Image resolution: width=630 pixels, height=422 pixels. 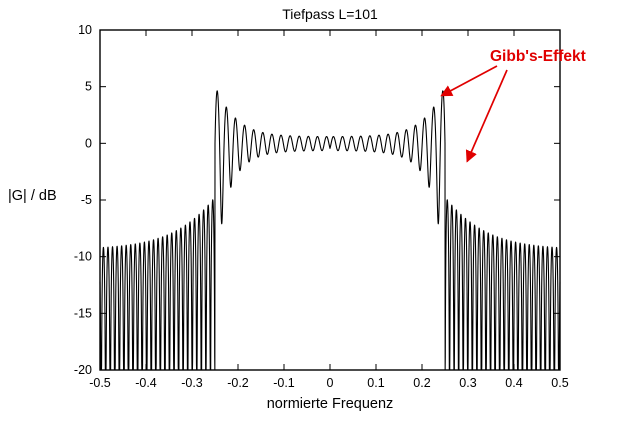 What do you see at coordinates (192, 383) in the screenshot?
I see `x-tick-label: -0.3` at bounding box center [192, 383].